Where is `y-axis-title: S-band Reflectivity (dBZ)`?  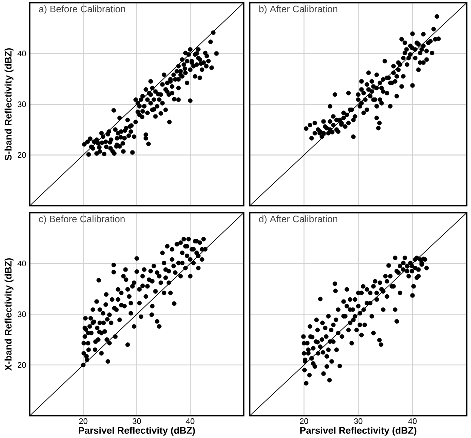
y-axis-title: S-band Reflectivity (dBZ) is located at coordinates (9, 104).